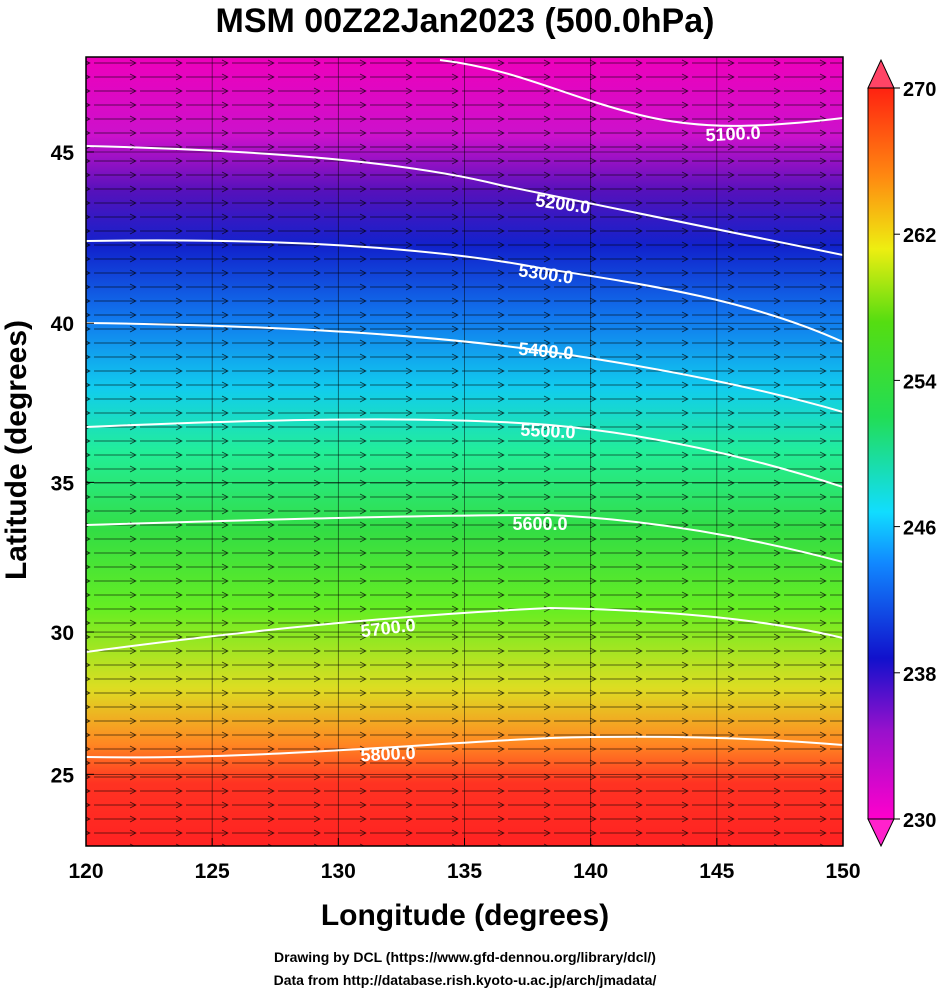  Describe the element at coordinates (919, 821) in the screenshot. I see `colorbar-tick-label: 230` at that location.